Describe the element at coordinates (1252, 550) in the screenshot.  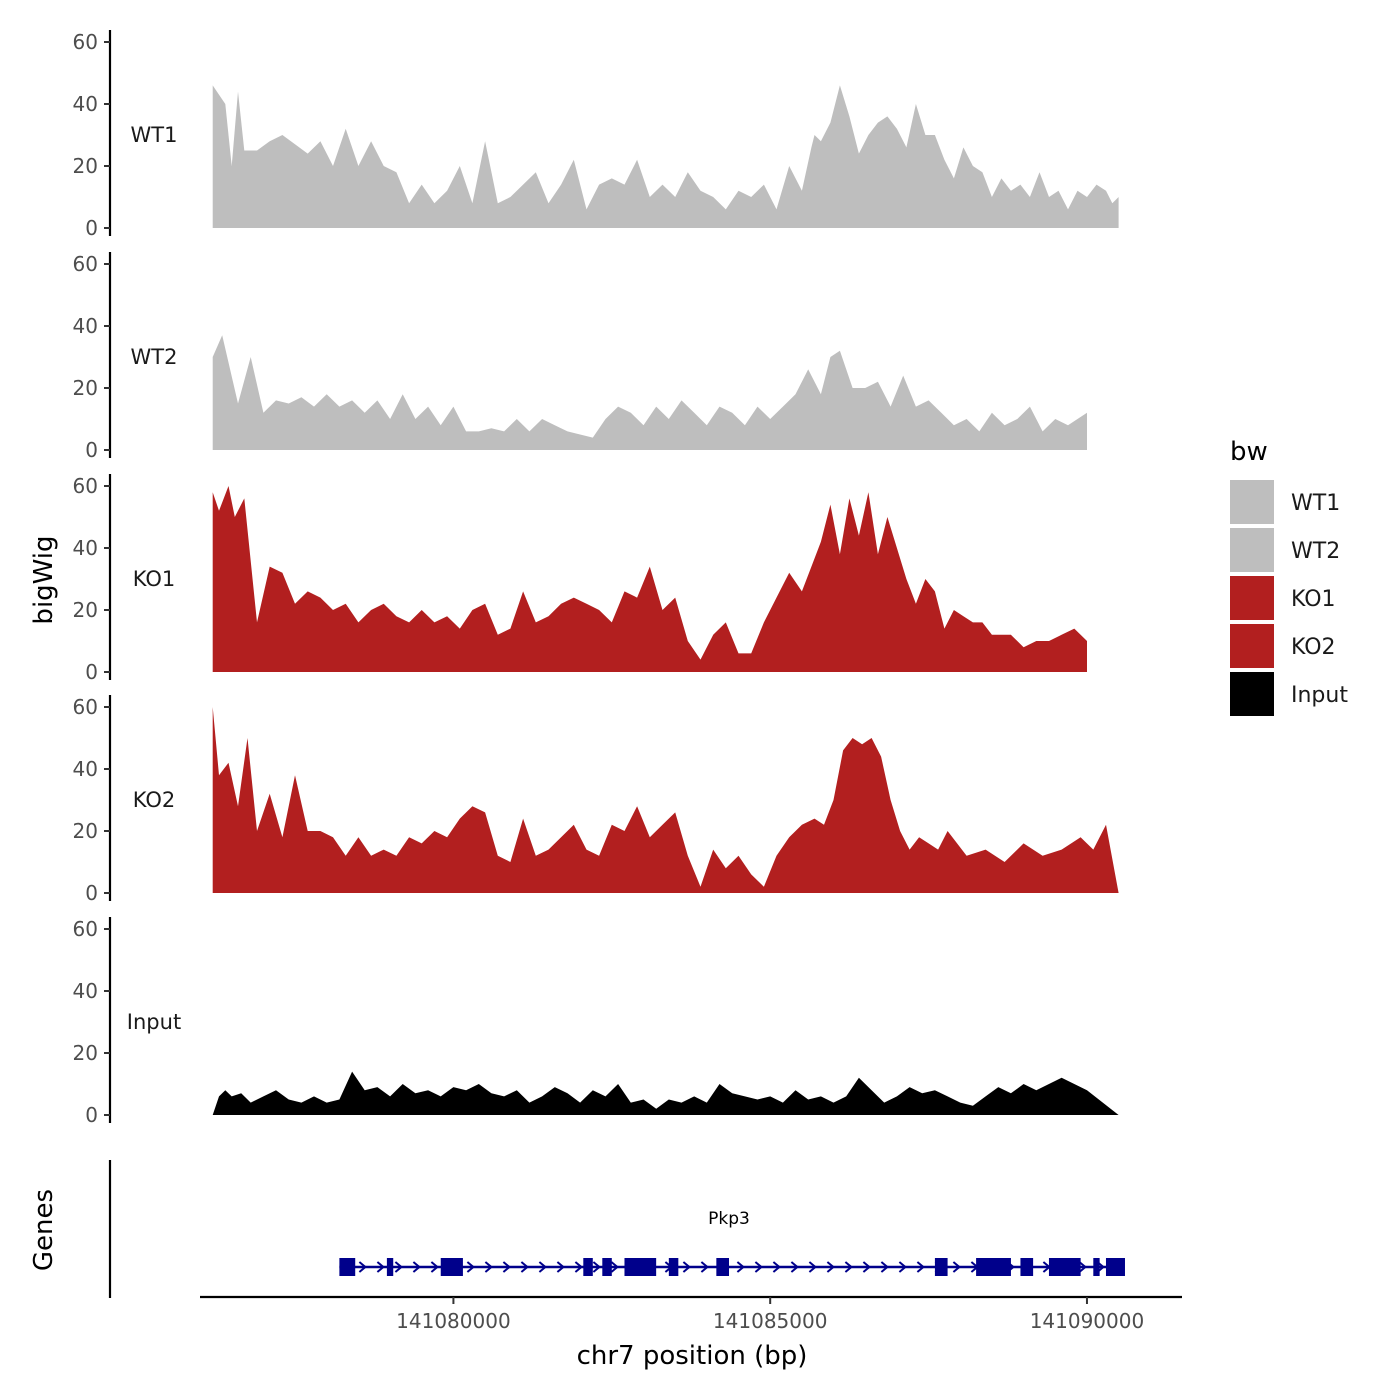
I see `legend-swatch-wt2` at that location.